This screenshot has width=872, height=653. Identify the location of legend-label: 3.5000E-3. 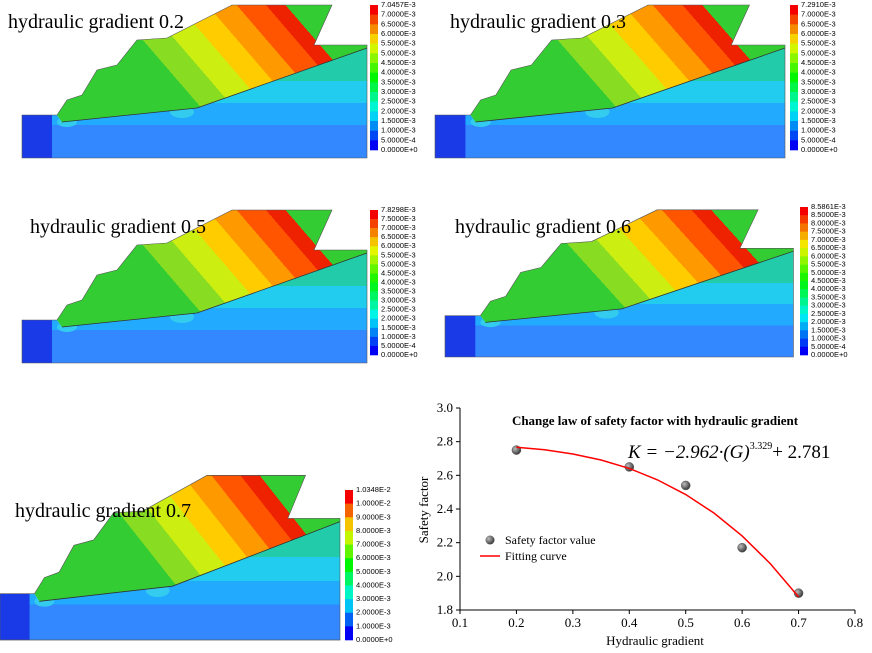
(398, 81).